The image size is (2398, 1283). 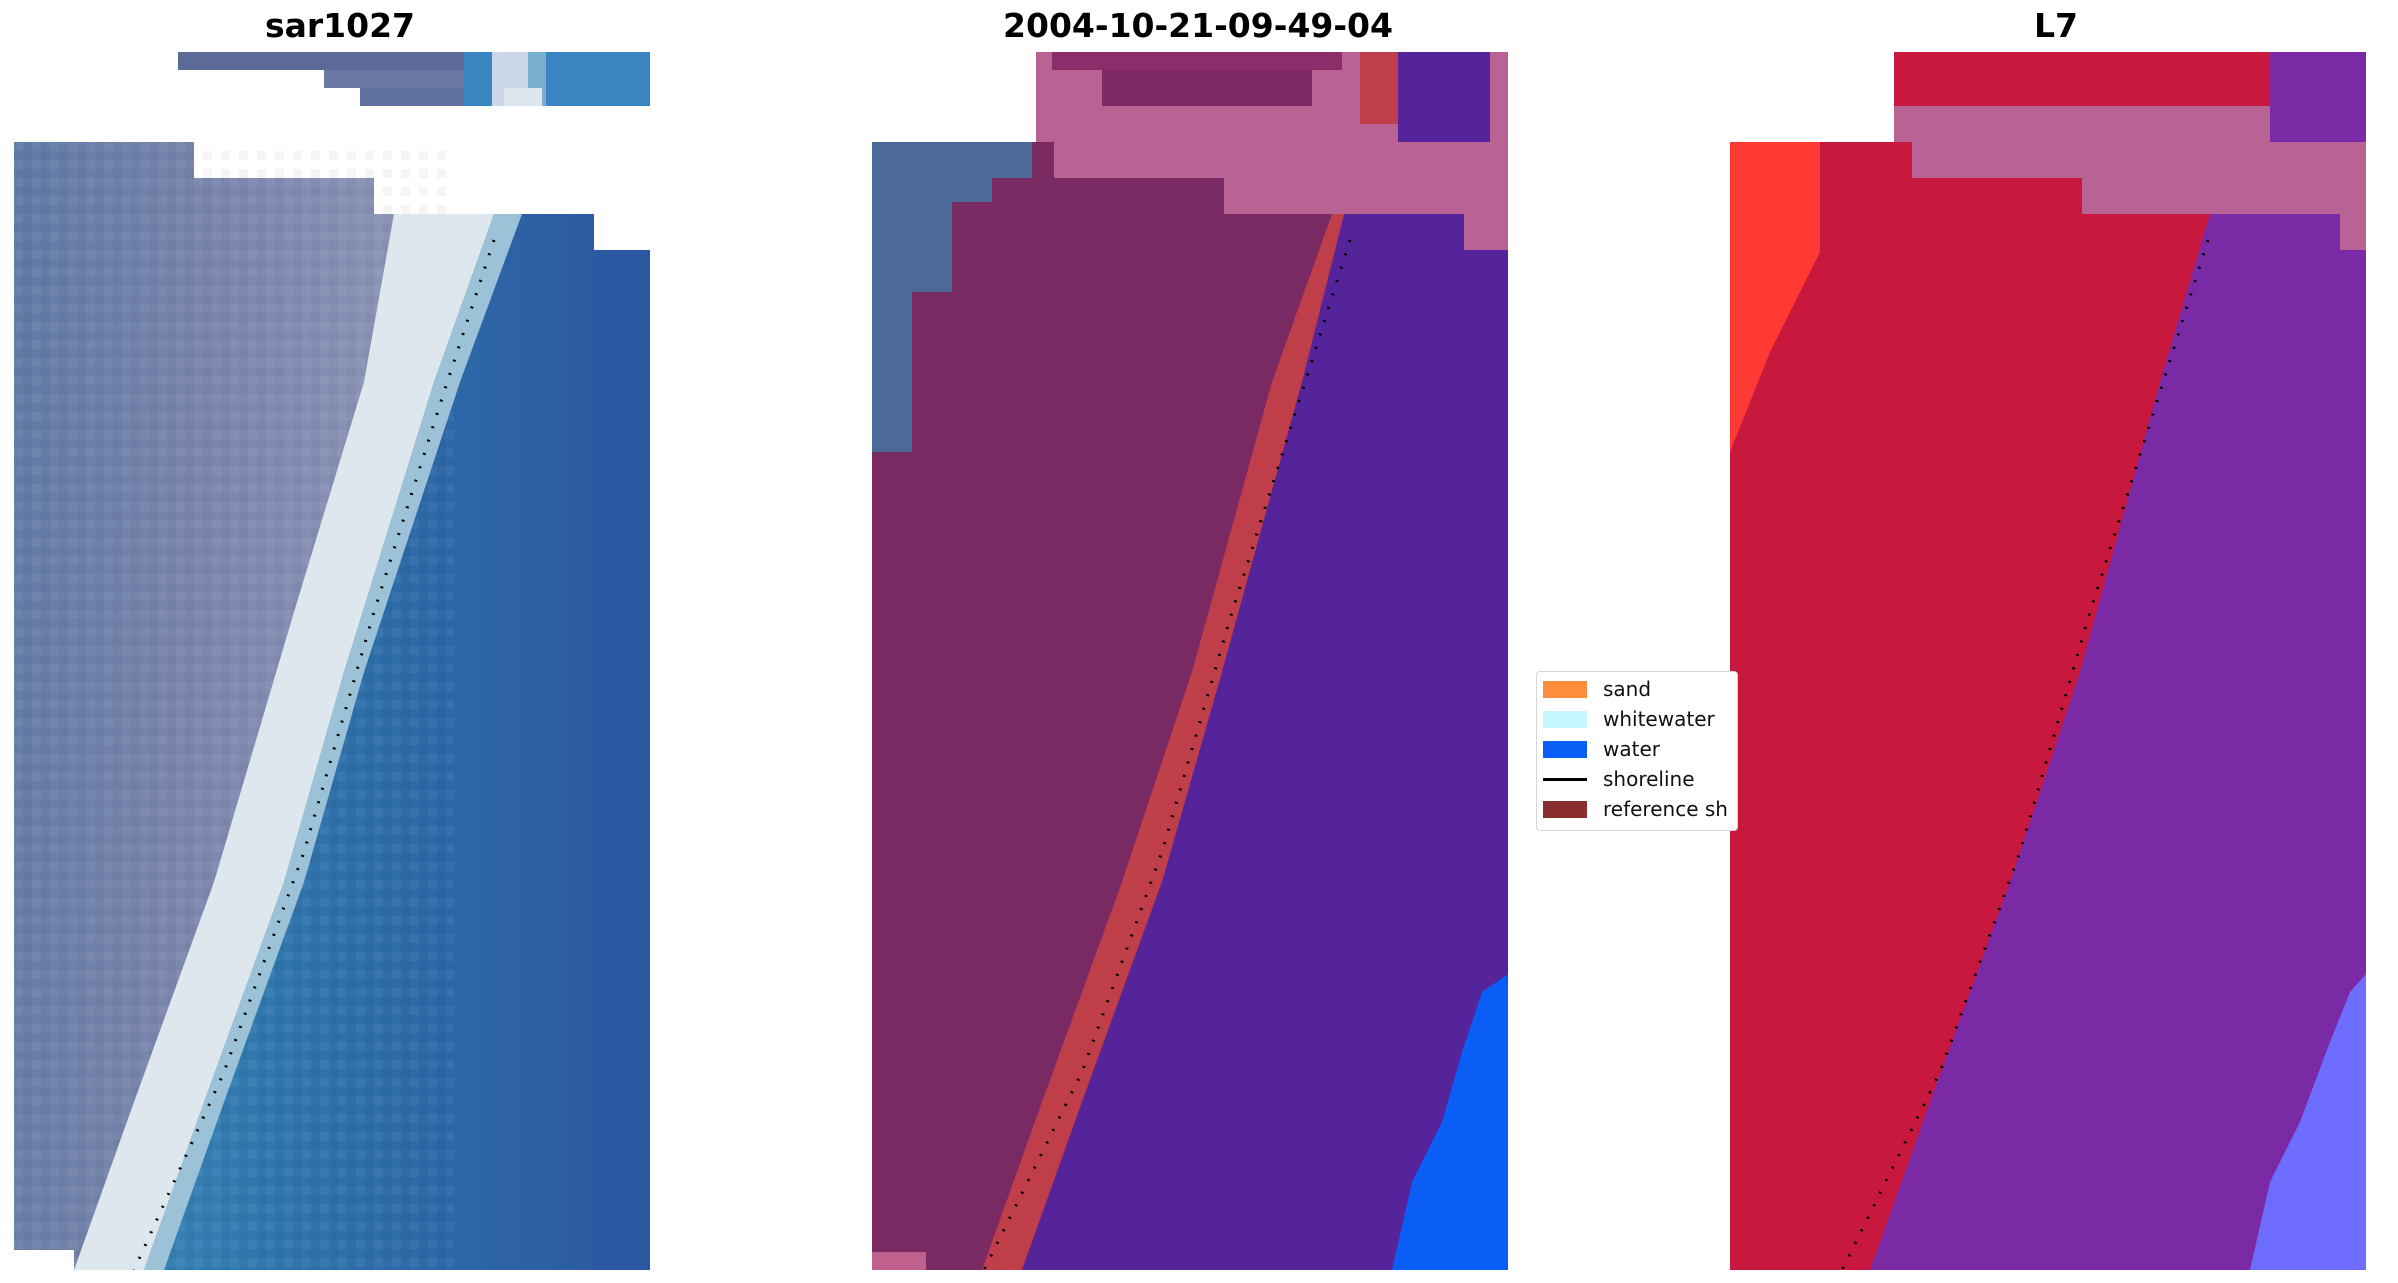 I want to click on legend-item-whitewater: whitewater, so click(x=1629, y=719).